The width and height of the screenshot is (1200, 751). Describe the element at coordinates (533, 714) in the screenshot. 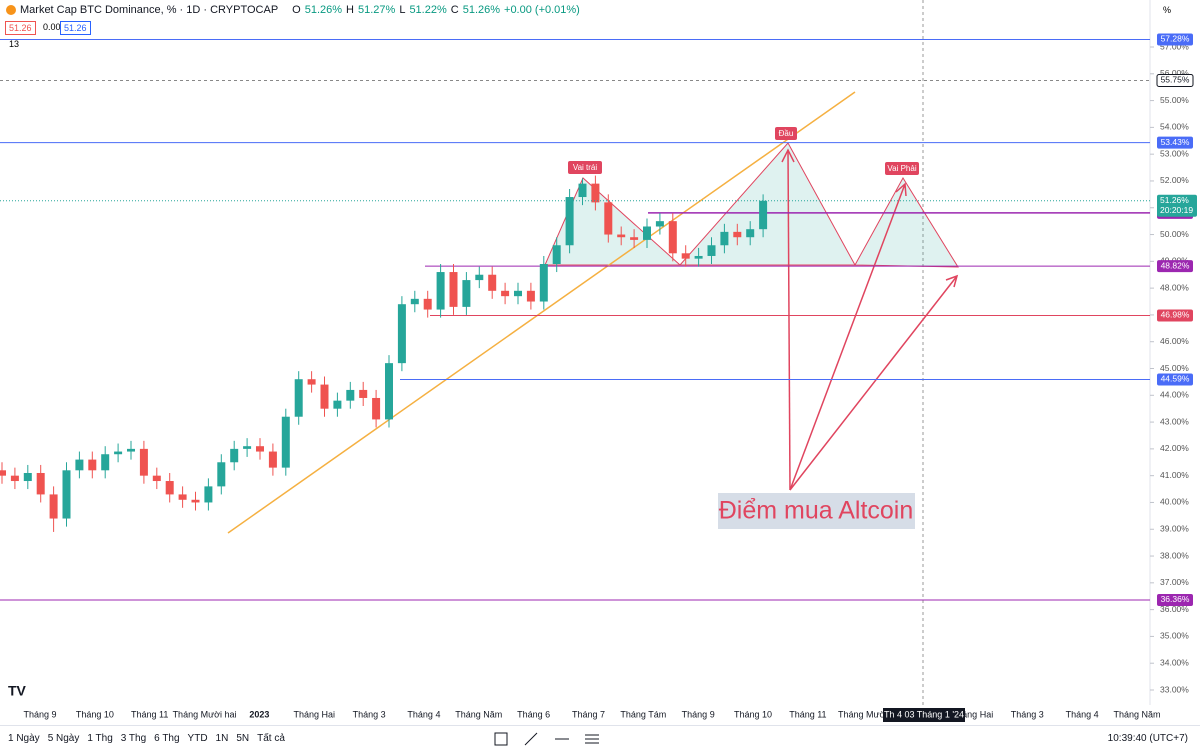

I see `x-tick-label: Tháng 6` at that location.